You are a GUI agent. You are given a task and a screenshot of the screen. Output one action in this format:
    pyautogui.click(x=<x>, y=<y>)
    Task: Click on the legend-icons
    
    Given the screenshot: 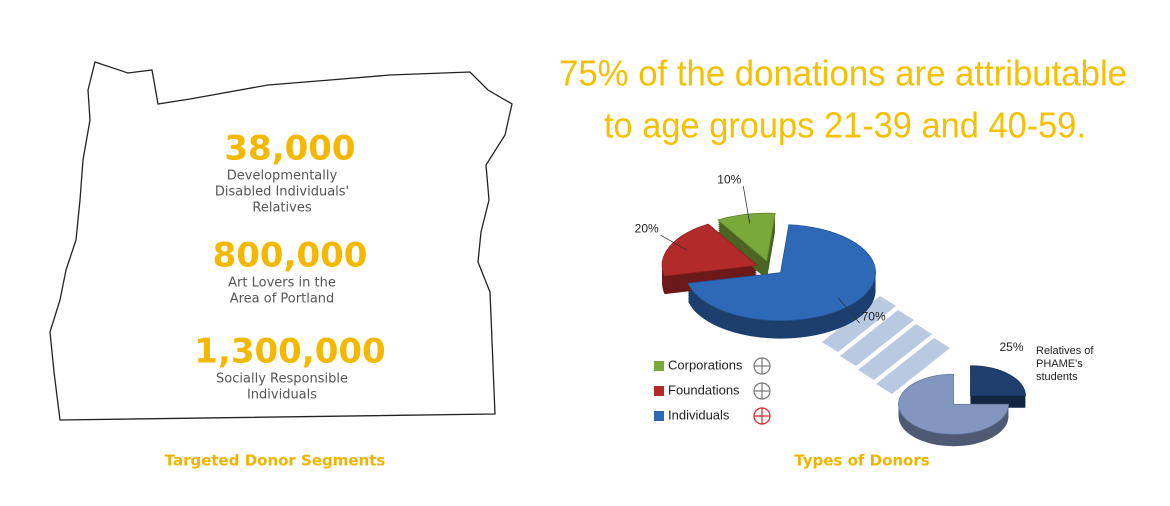 What is the action you would take?
    pyautogui.click(x=762, y=391)
    